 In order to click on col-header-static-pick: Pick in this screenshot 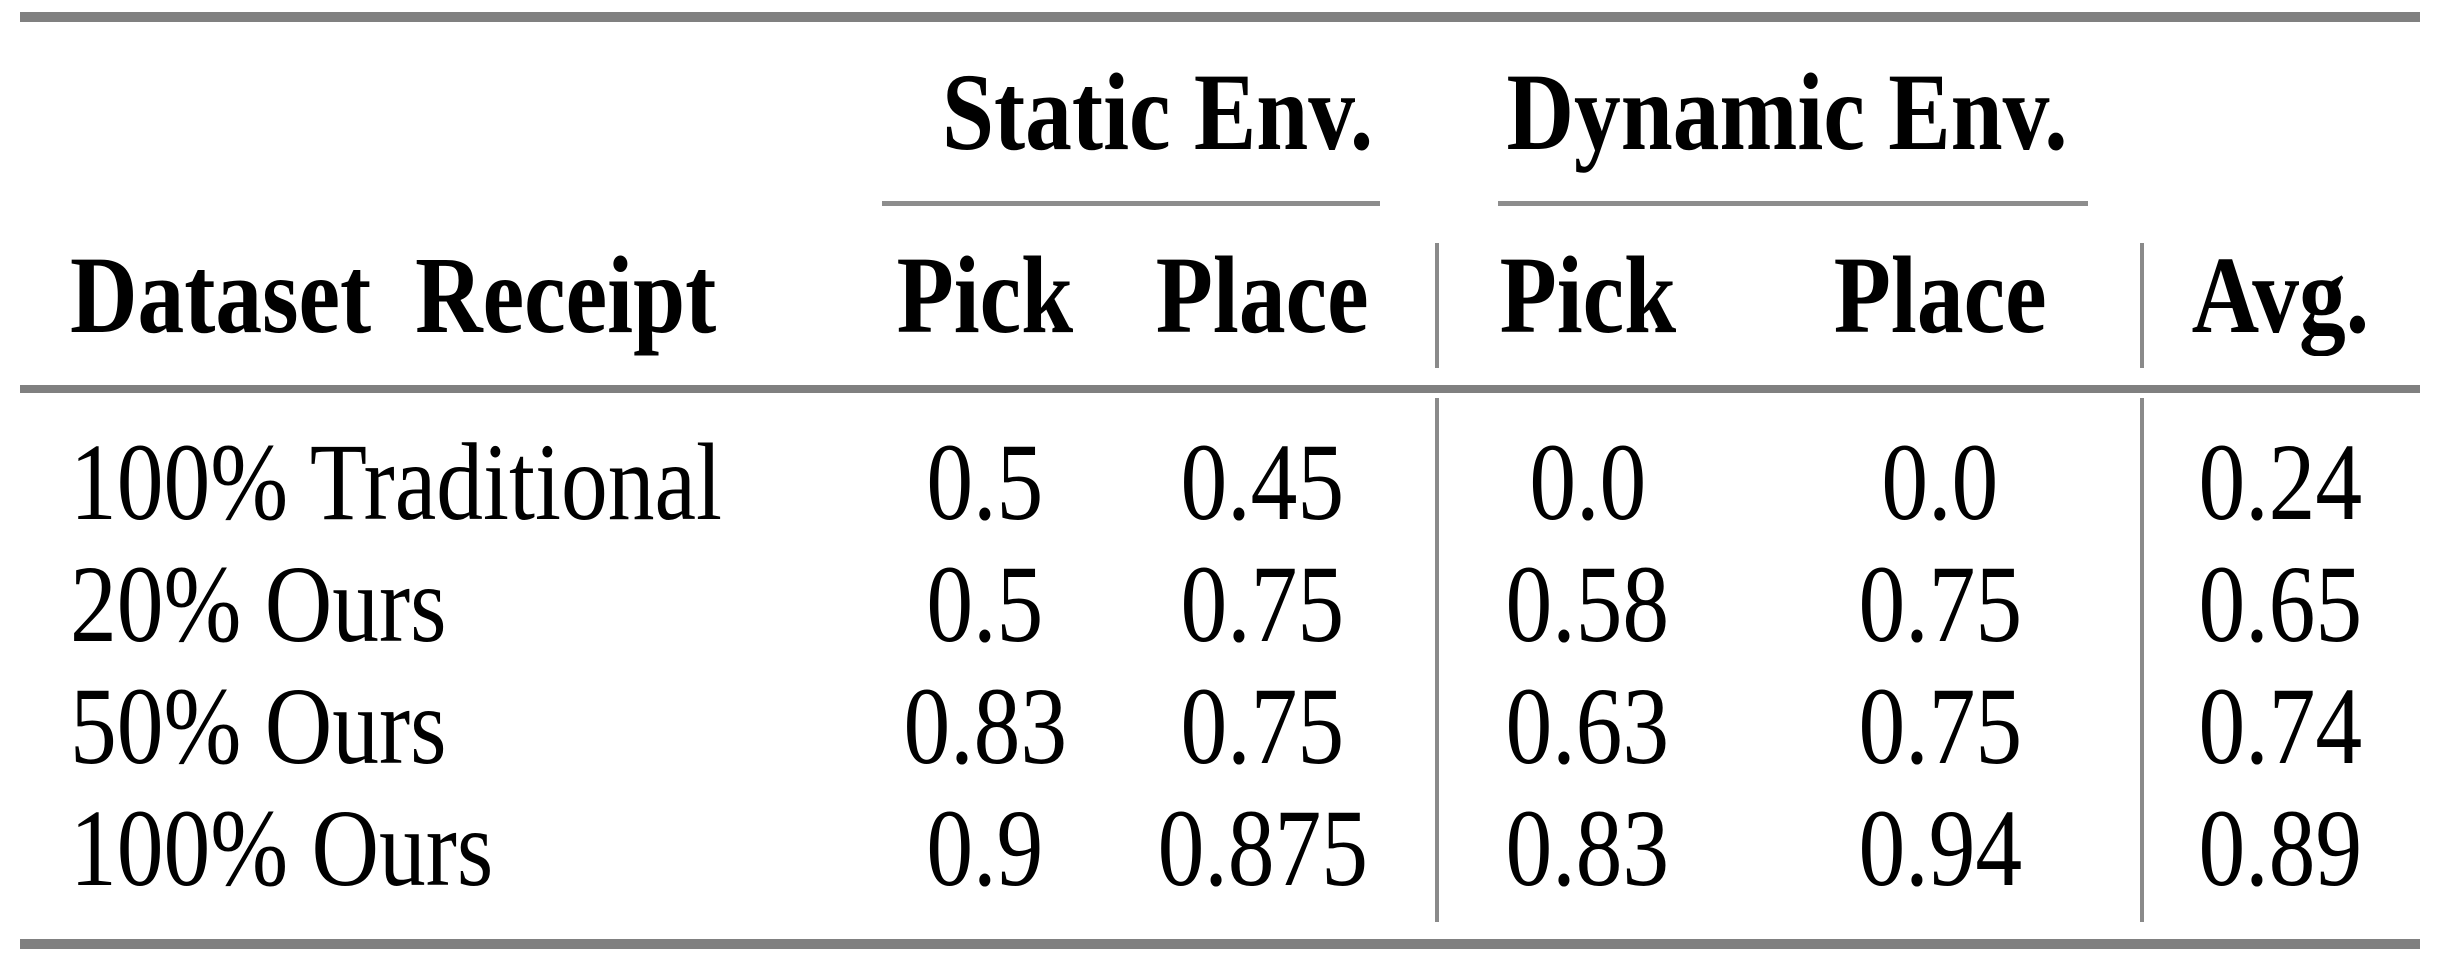, I will do `click(985, 295)`.